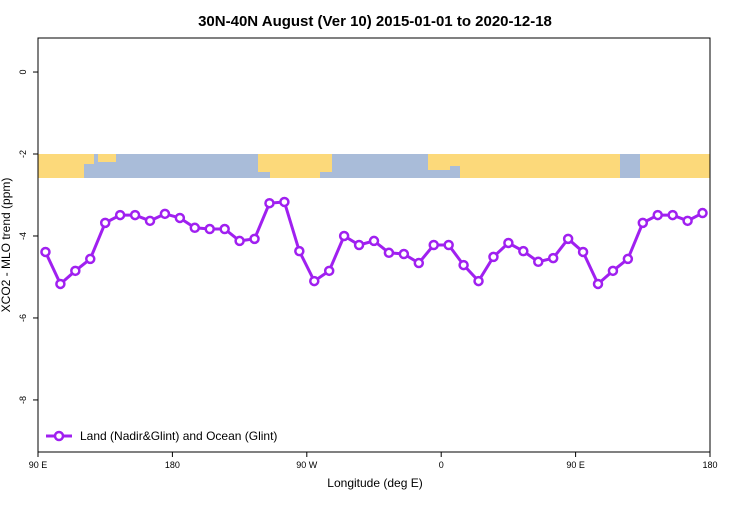 The height and width of the screenshot is (505, 750). I want to click on y-tick-label: -6, so click(23, 318).